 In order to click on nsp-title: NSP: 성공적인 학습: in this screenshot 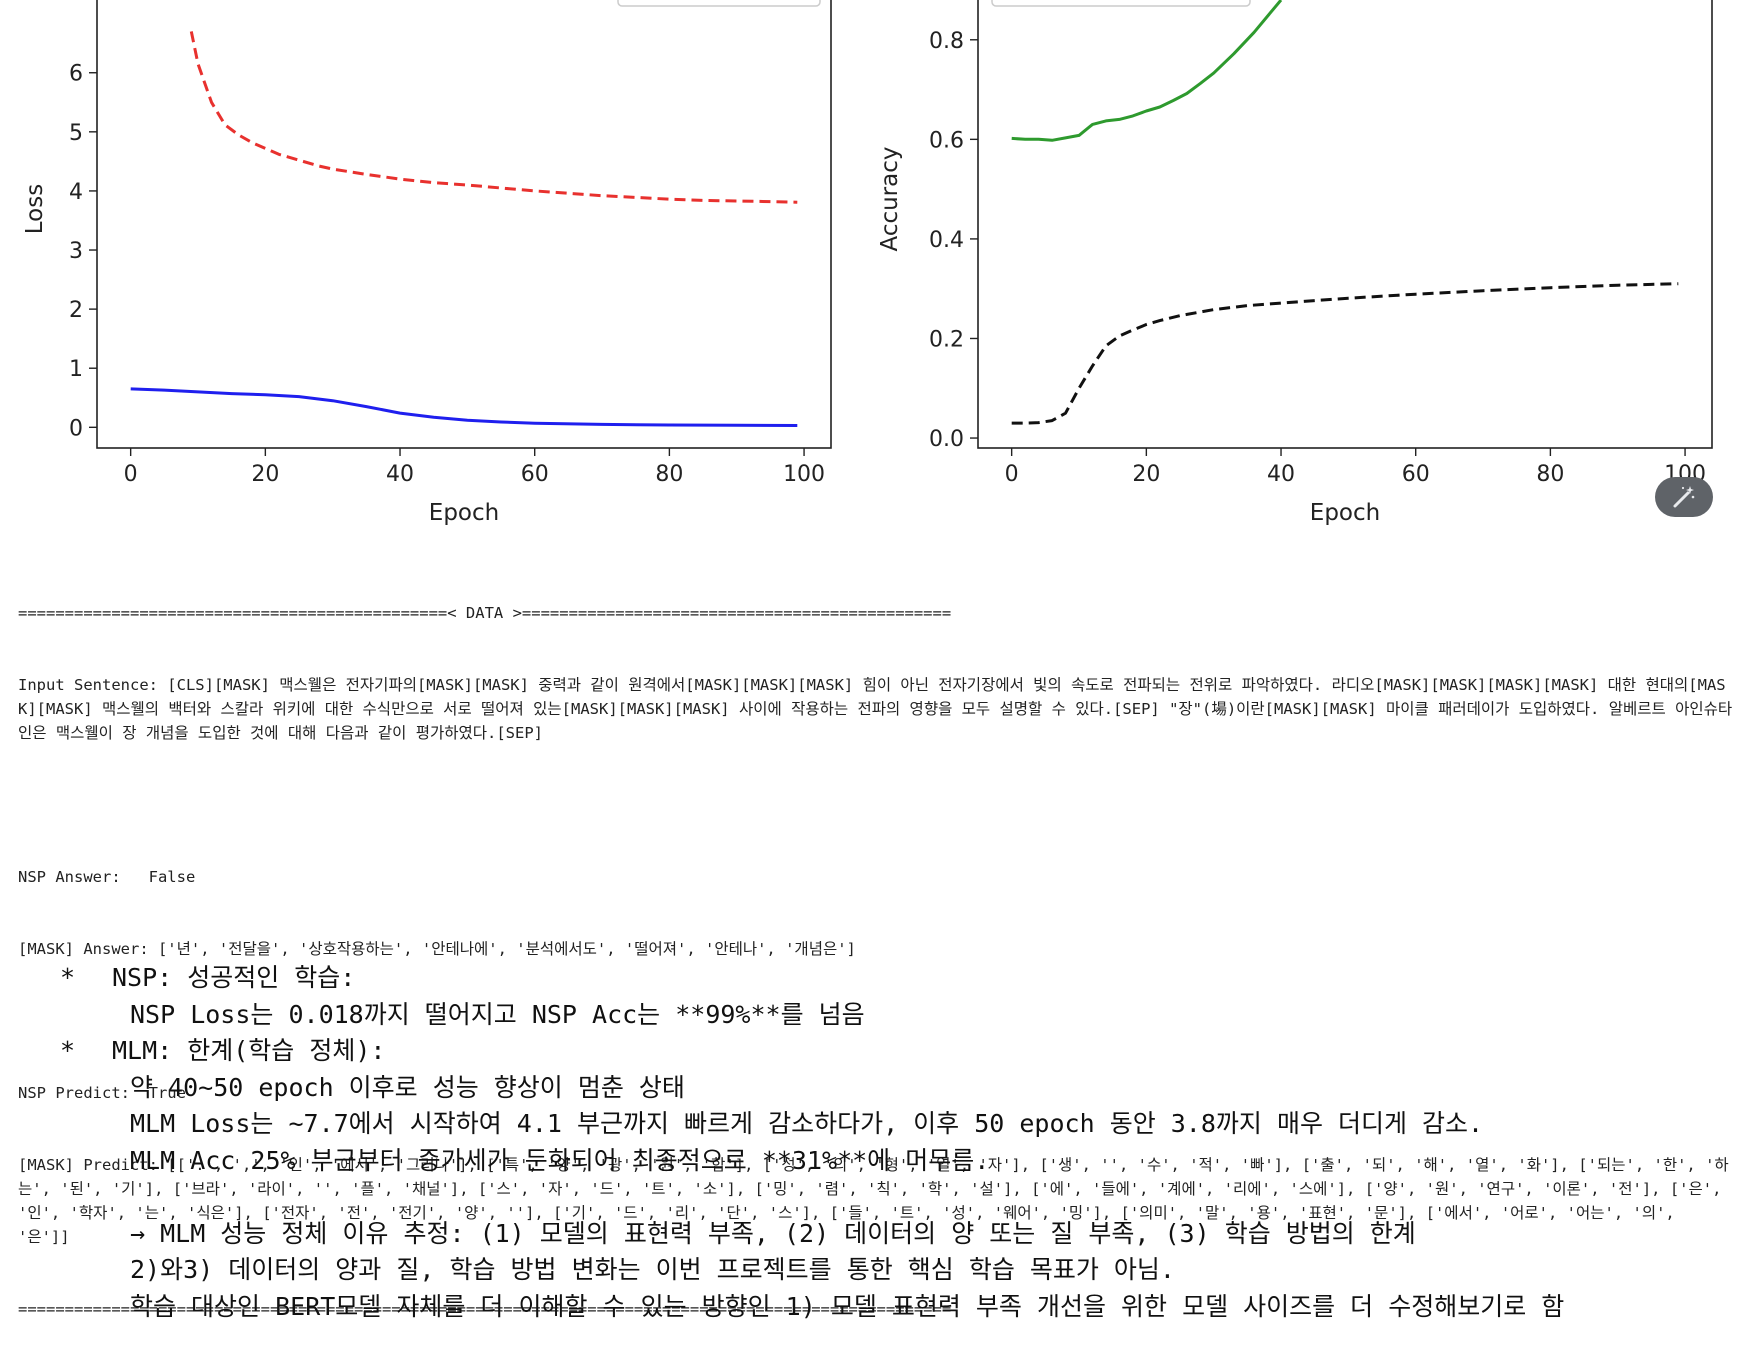, I will do `click(234, 977)`.